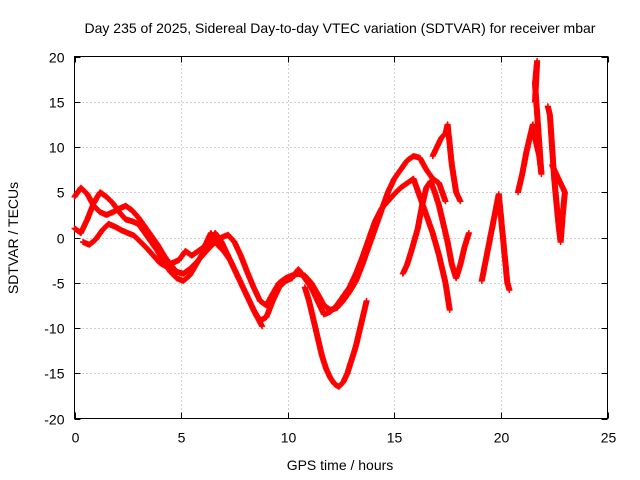  I want to click on y-tick-label: -10, so click(54, 329).